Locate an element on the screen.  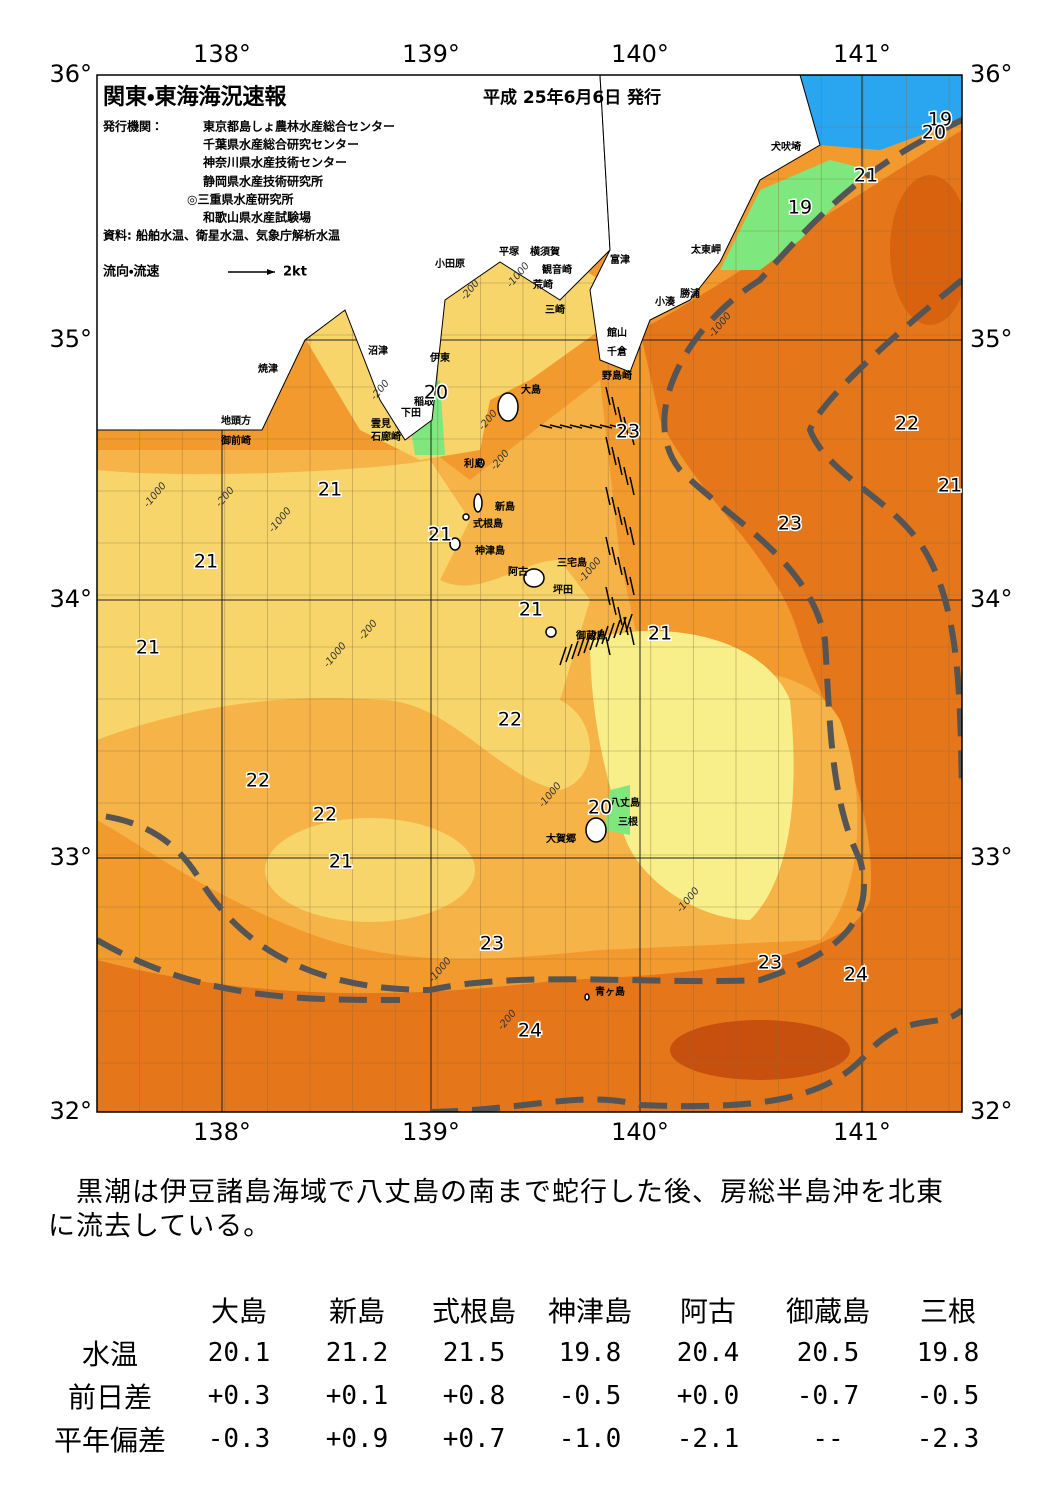
issuer-label: 発行機関： is located at coordinates (132, 126).